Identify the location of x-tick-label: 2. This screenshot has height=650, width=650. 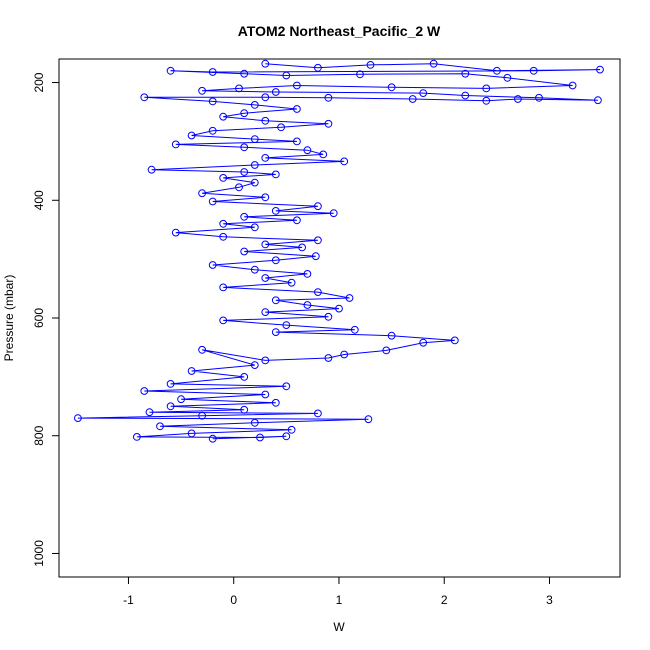
(444, 600).